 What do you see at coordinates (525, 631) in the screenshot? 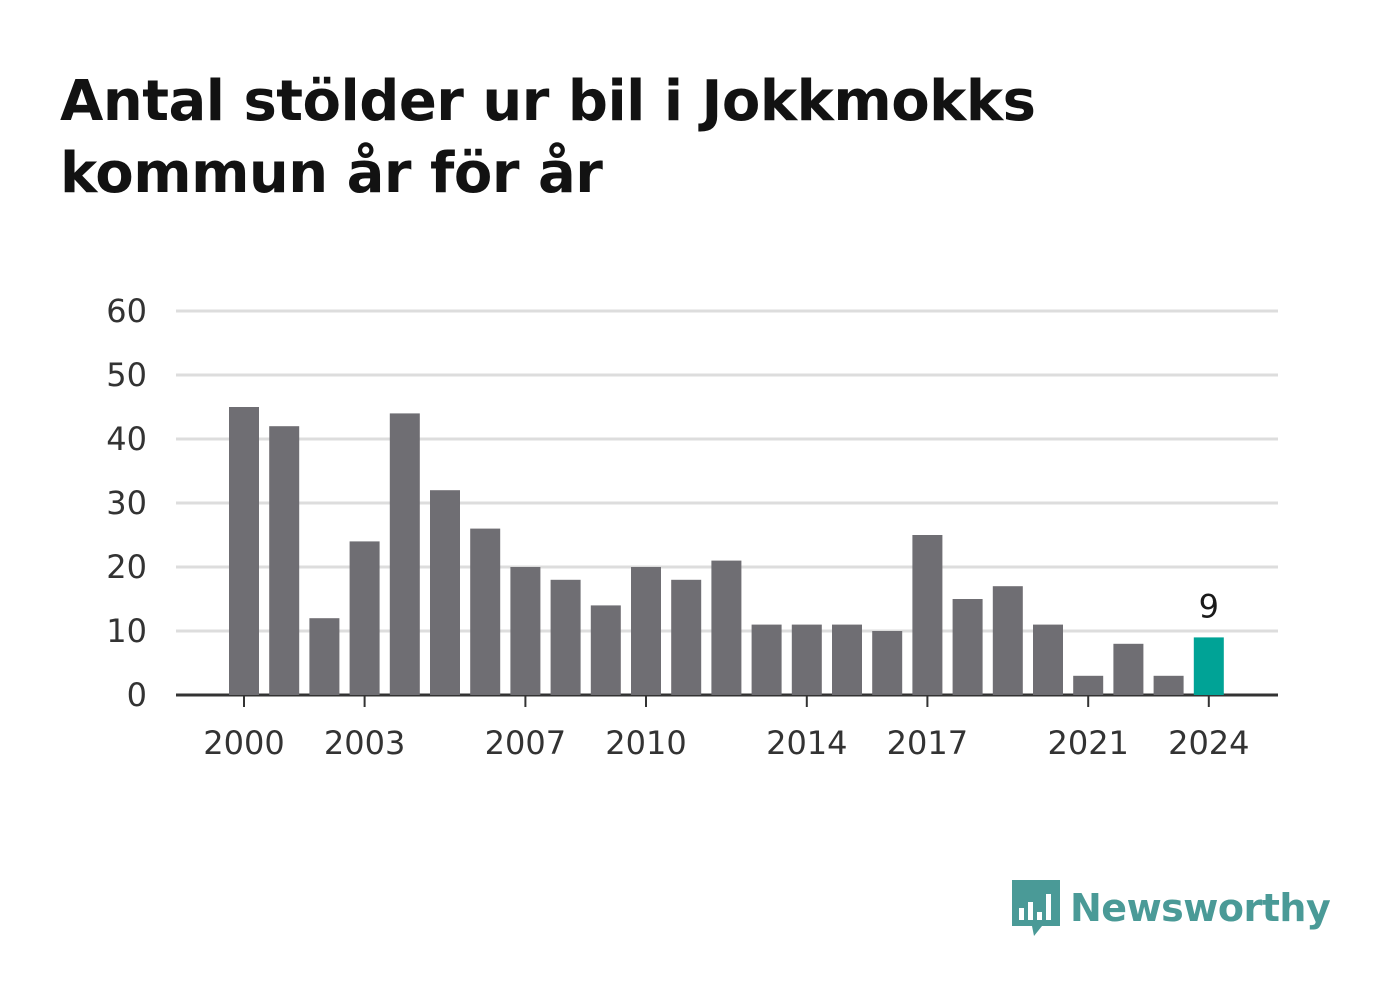
I see `bar-2007` at bounding box center [525, 631].